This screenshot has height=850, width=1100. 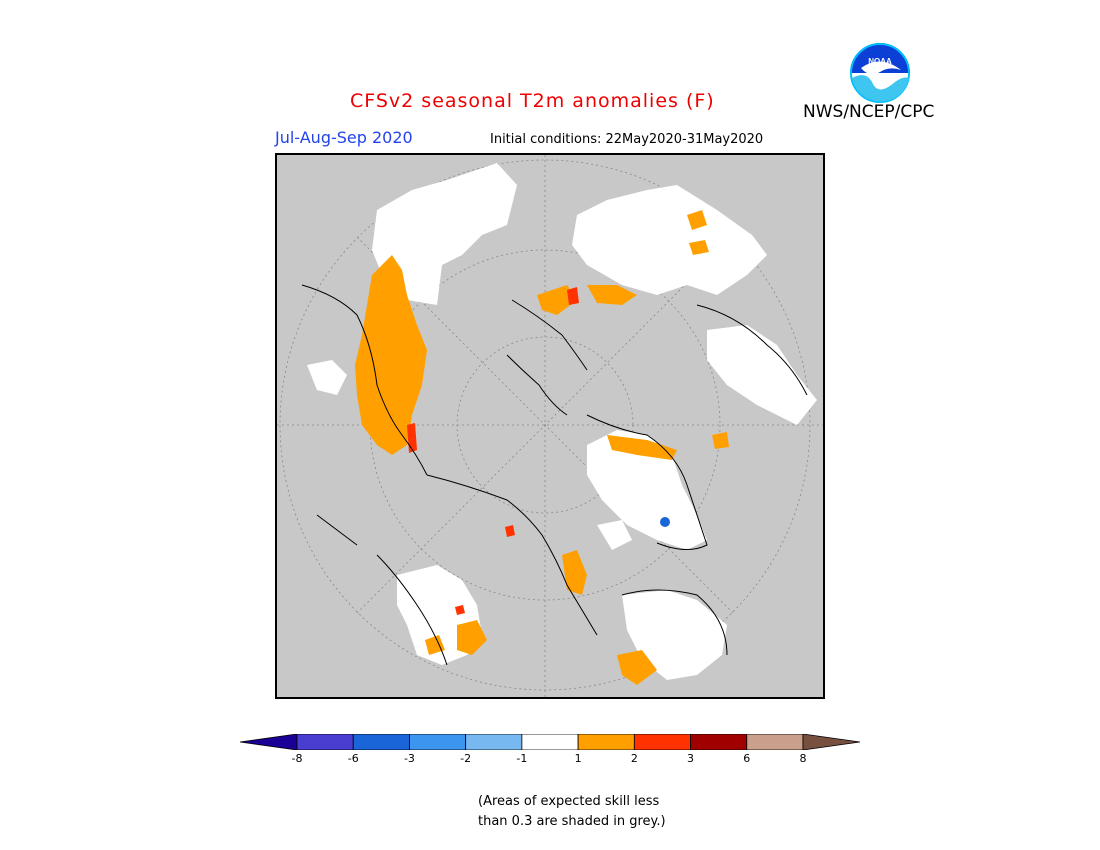 I want to click on strong-warm-anomaly-spots, so click(x=493, y=451).